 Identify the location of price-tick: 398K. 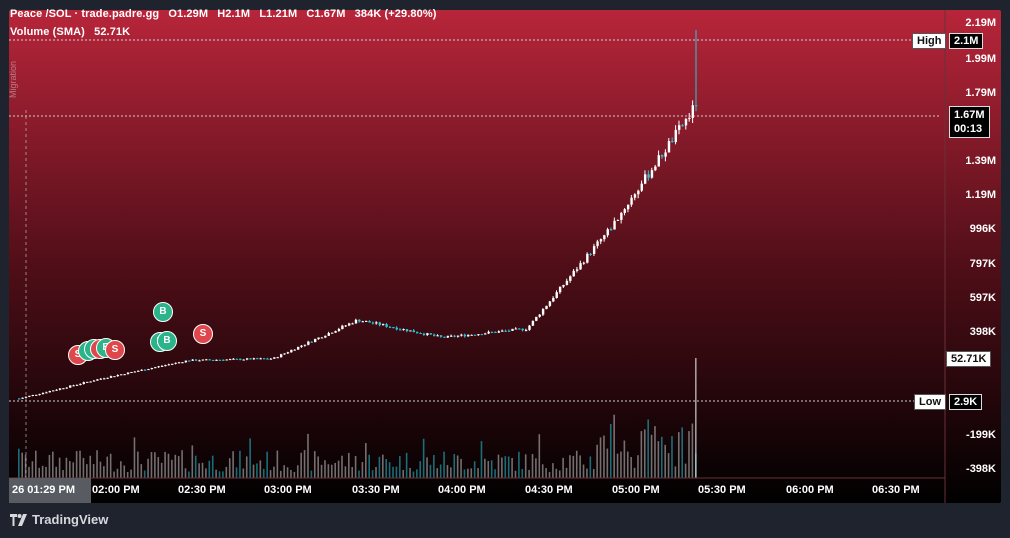
(982, 332).